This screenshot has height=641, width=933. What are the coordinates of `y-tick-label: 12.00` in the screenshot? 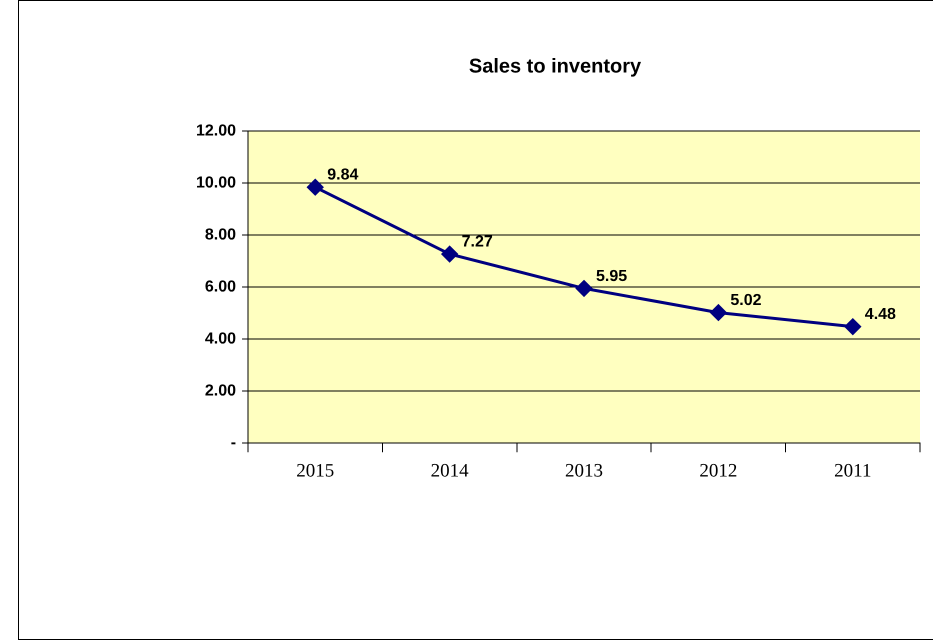 It's located at (216, 131).